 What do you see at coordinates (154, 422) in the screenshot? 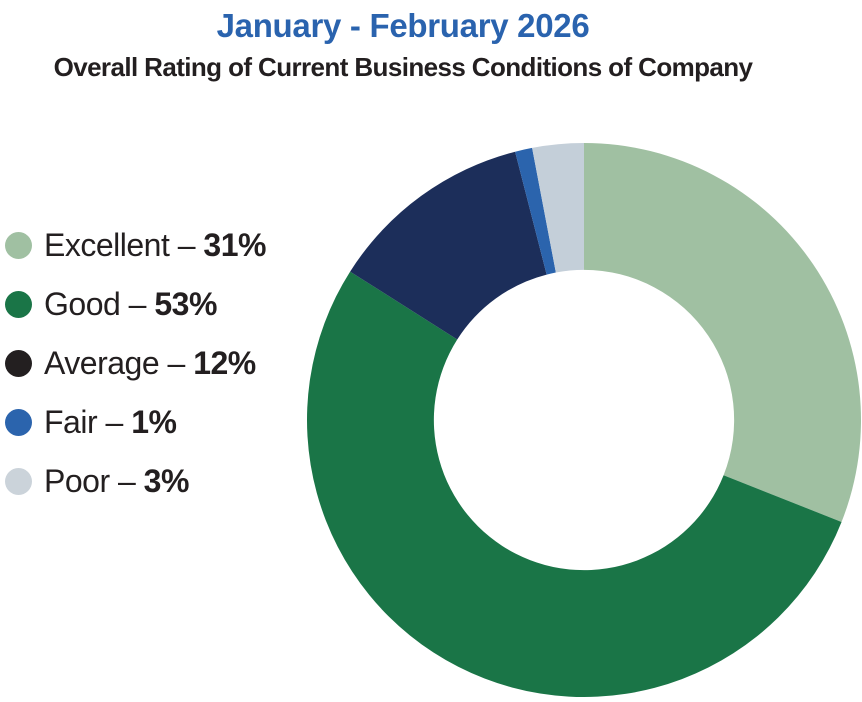
I see `legend-value-fair: 1%` at bounding box center [154, 422].